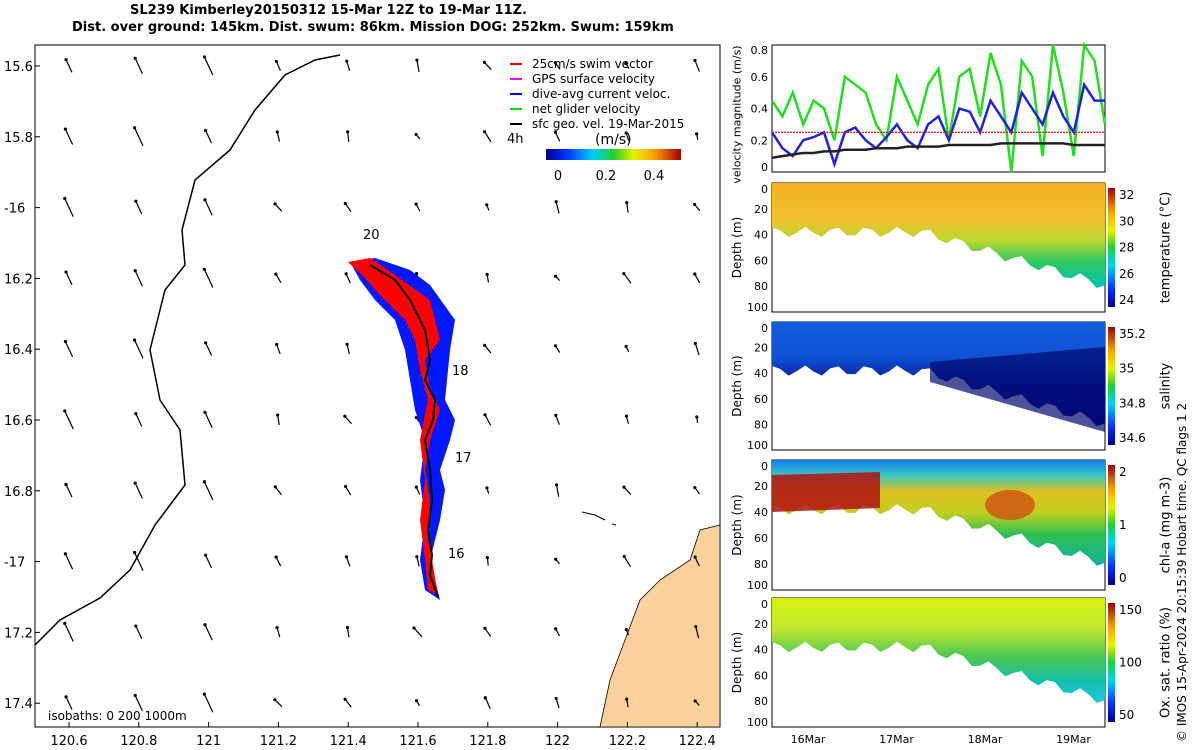 The image size is (1200, 750). What do you see at coordinates (613, 154) in the screenshot?
I see `speed-colorbar` at bounding box center [613, 154].